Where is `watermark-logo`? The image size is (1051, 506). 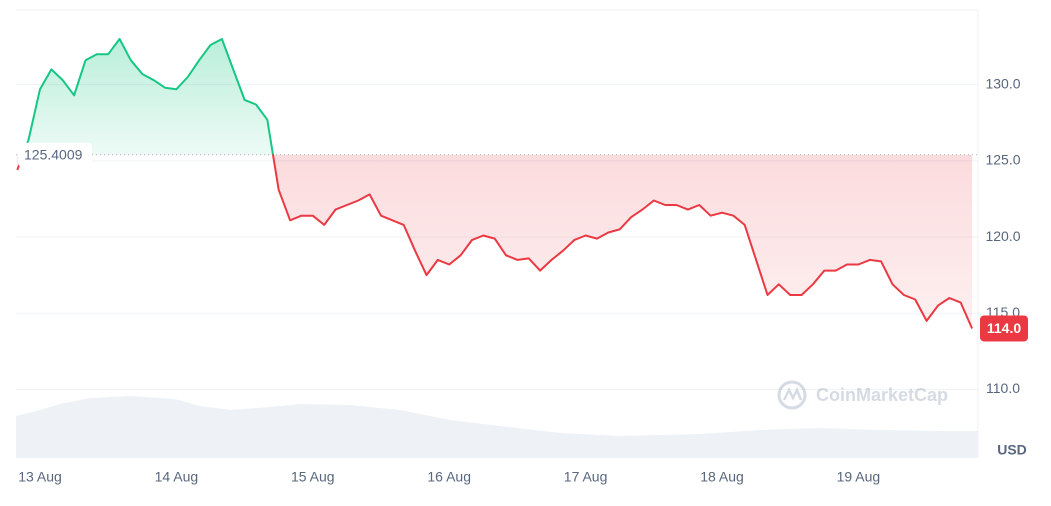
watermark-logo is located at coordinates (792, 395).